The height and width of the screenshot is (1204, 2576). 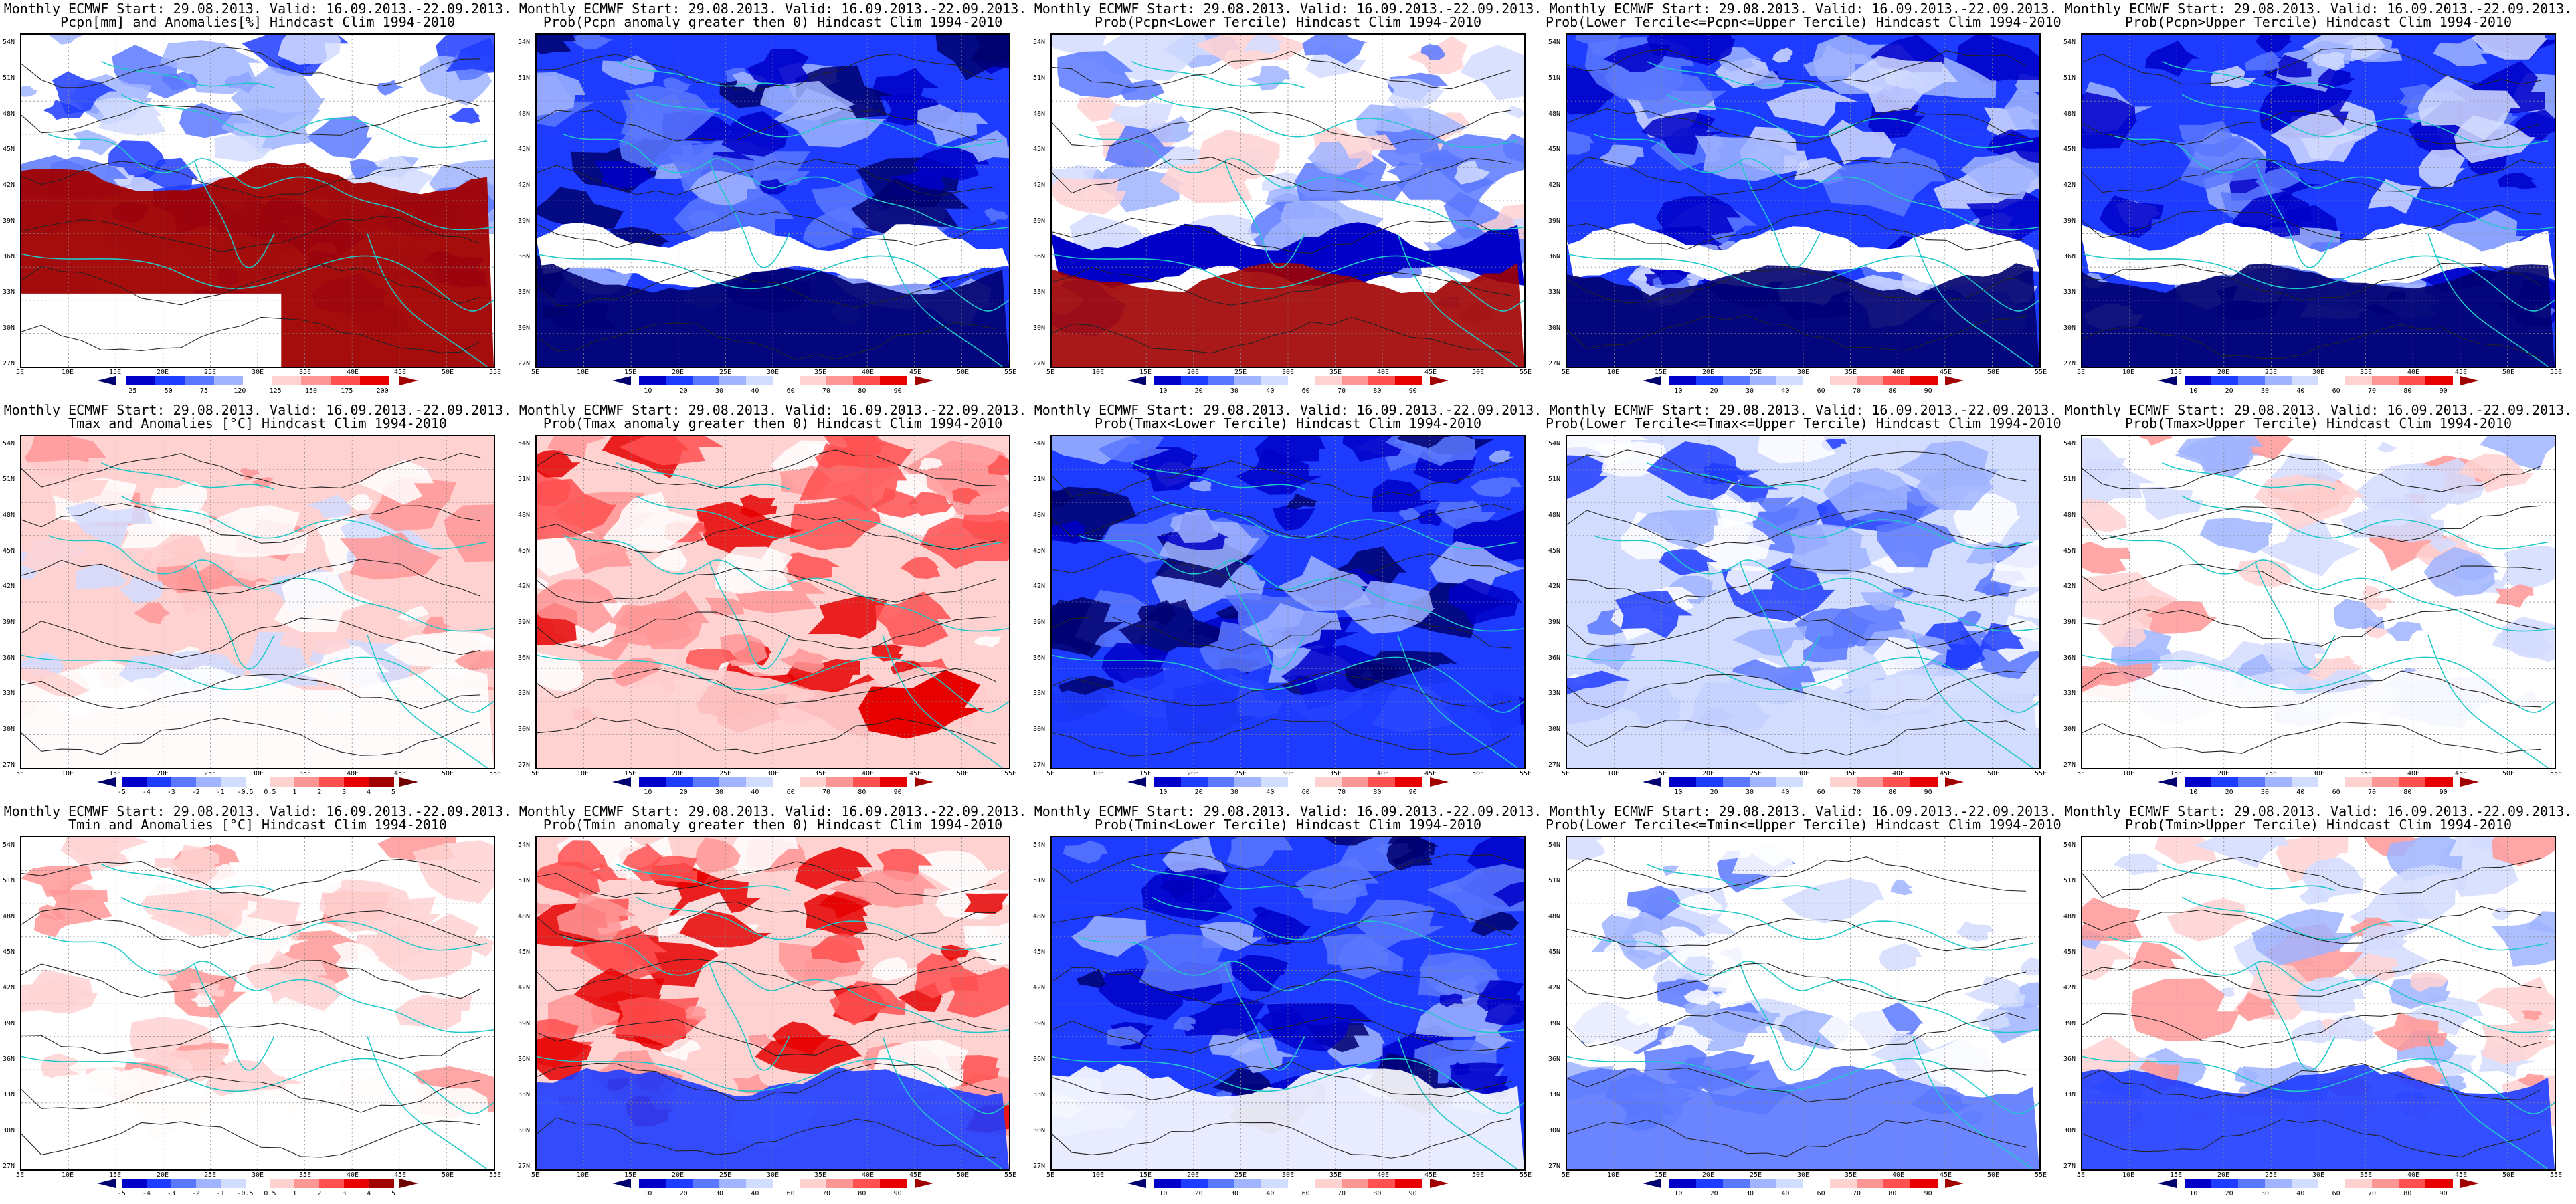 I want to click on colorbar-tick-label: 125, so click(x=275, y=391).